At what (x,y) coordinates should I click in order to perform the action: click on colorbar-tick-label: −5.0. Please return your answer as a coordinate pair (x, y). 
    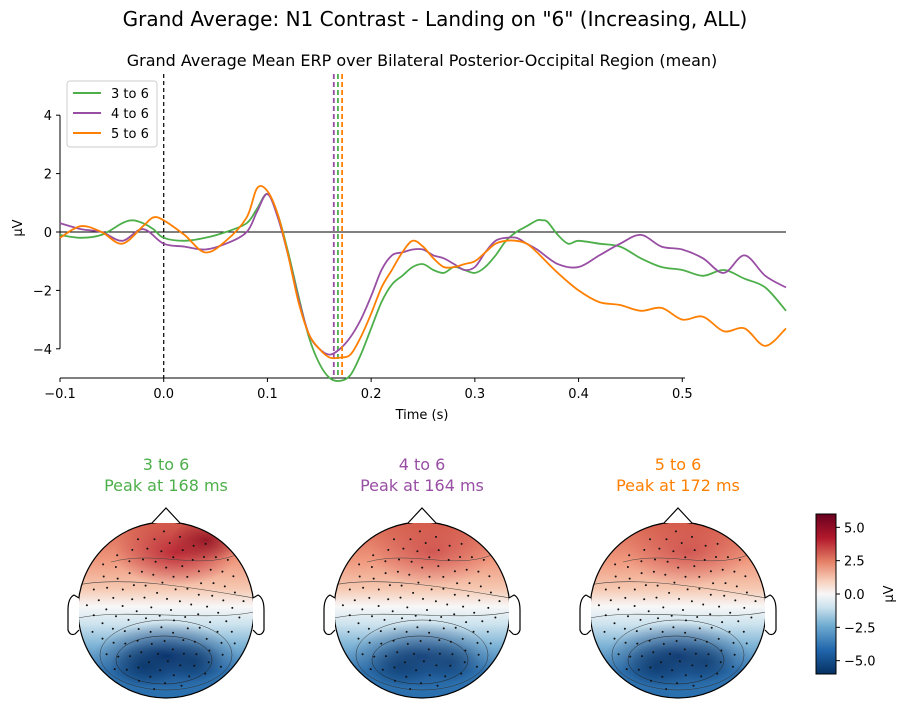
    Looking at the image, I should click on (860, 662).